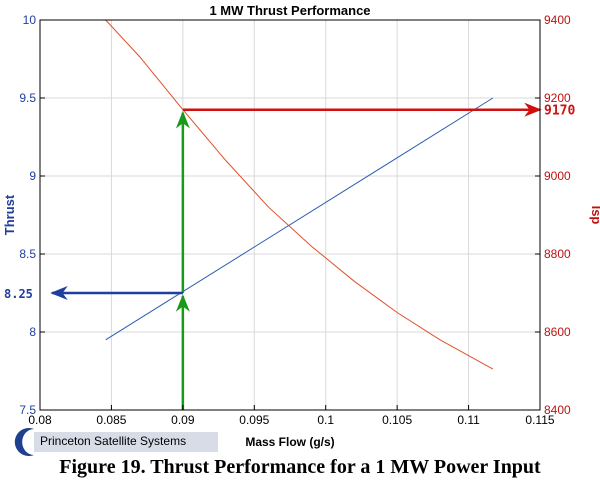 This screenshot has width=600, height=485. Describe the element at coordinates (27, 410) in the screenshot. I see `y-left-tick-label: 7.5` at that location.